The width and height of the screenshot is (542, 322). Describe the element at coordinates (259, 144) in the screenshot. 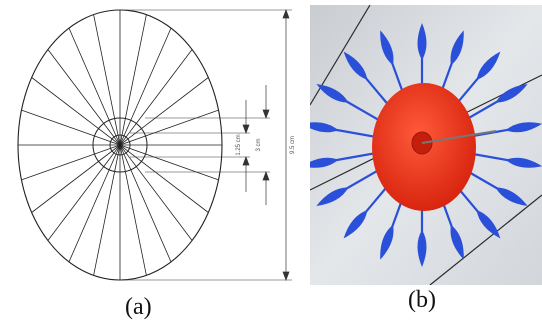

I see `dim-label-3cm: 3 cm` at that location.